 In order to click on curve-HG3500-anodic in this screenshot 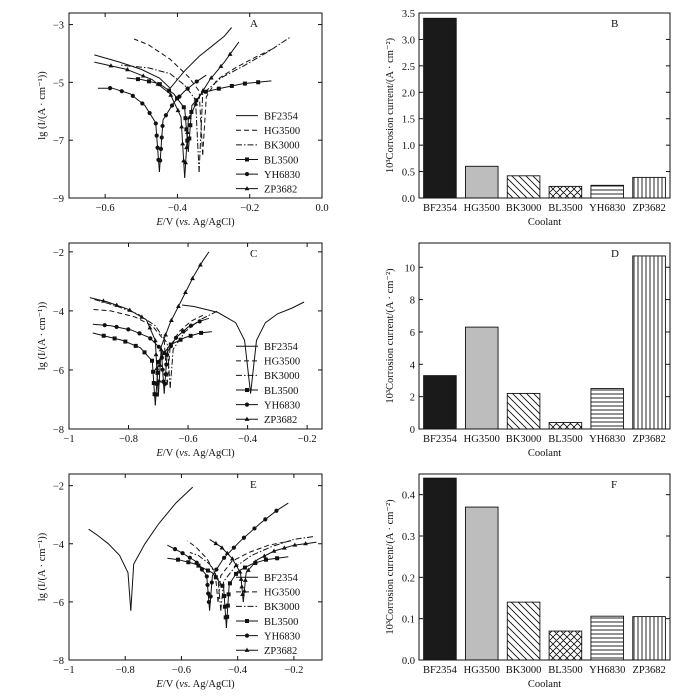, I will do `click(254, 571)`.